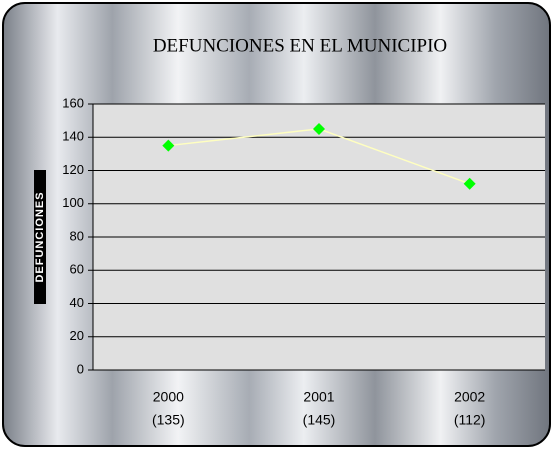  Describe the element at coordinates (77, 269) in the screenshot. I see `y-tick-label: 60` at that location.